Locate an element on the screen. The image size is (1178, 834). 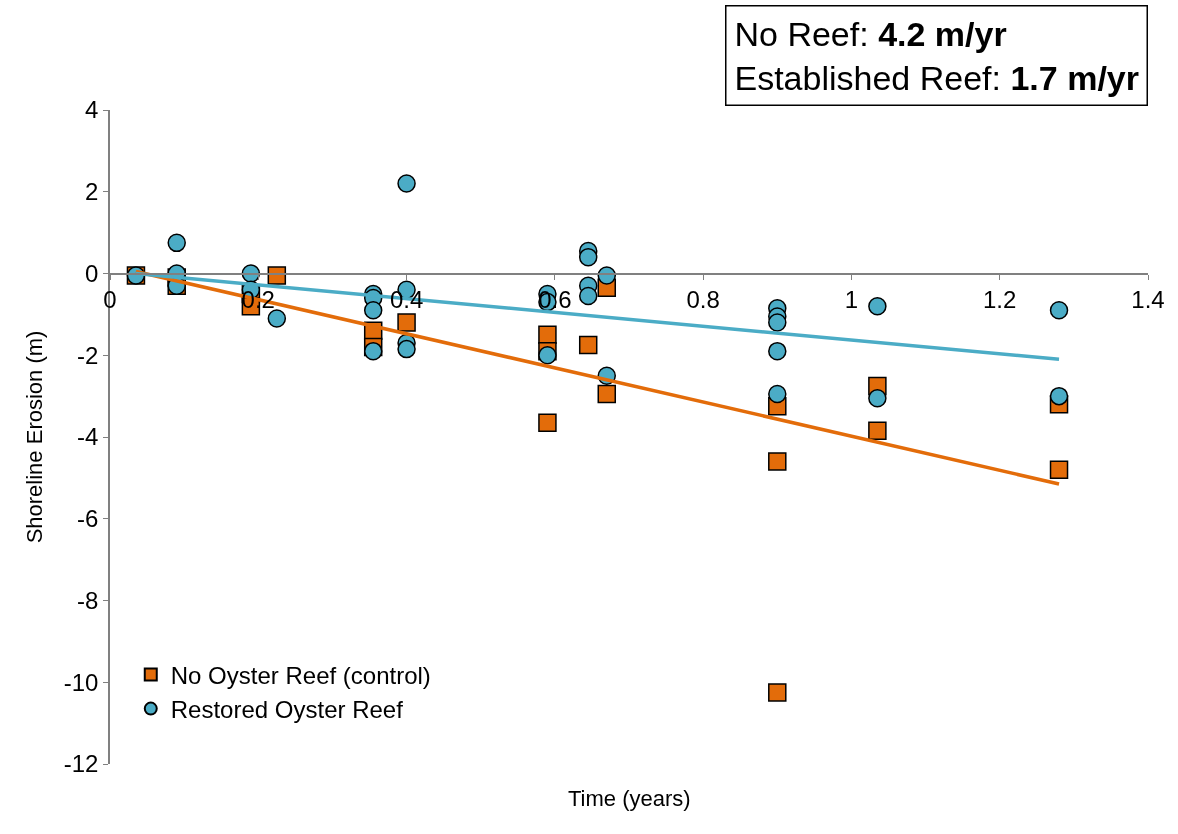
text: Established Reef: 1.7 m/yr is located at coordinates (936, 77).